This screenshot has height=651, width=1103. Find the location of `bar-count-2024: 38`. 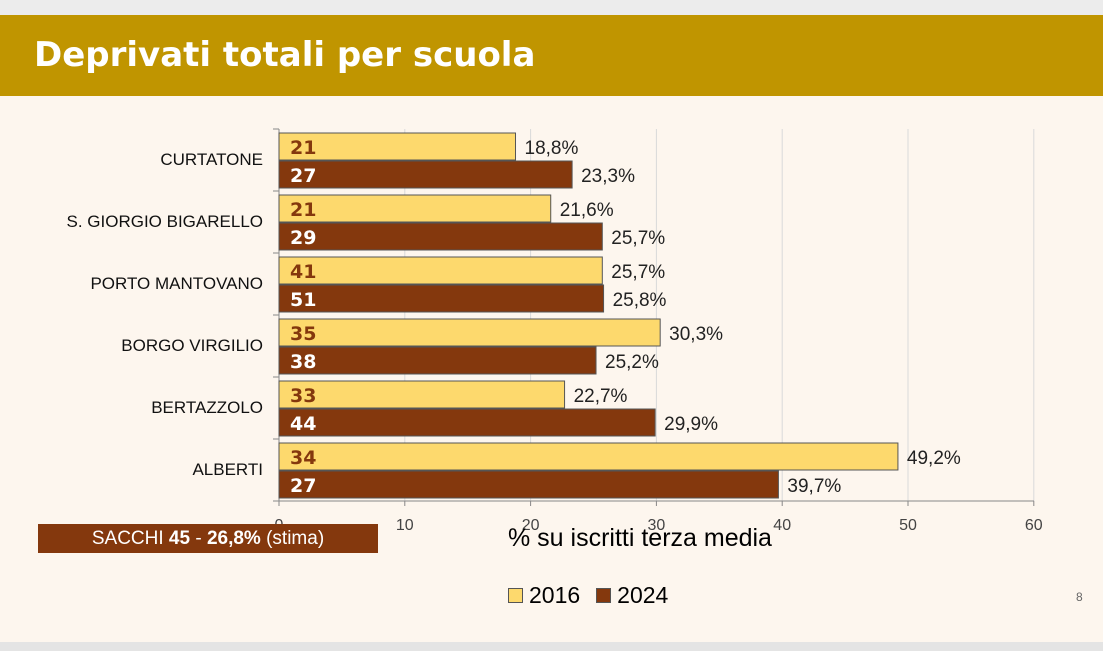

bar-count-2024: 38 is located at coordinates (303, 362).